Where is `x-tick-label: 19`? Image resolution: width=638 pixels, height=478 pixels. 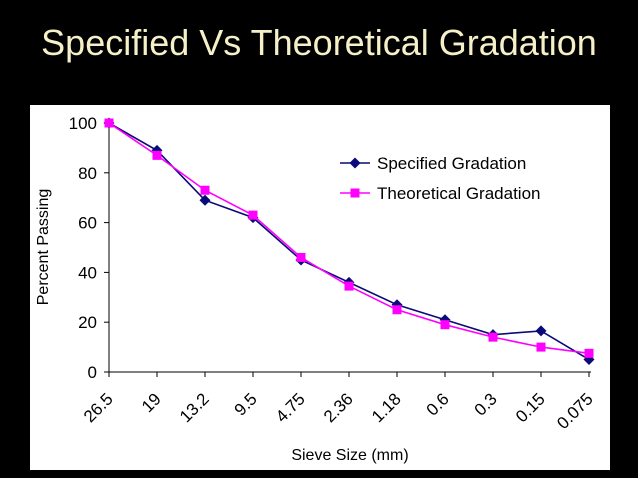 x-tick-label: 19 is located at coordinates (151, 402).